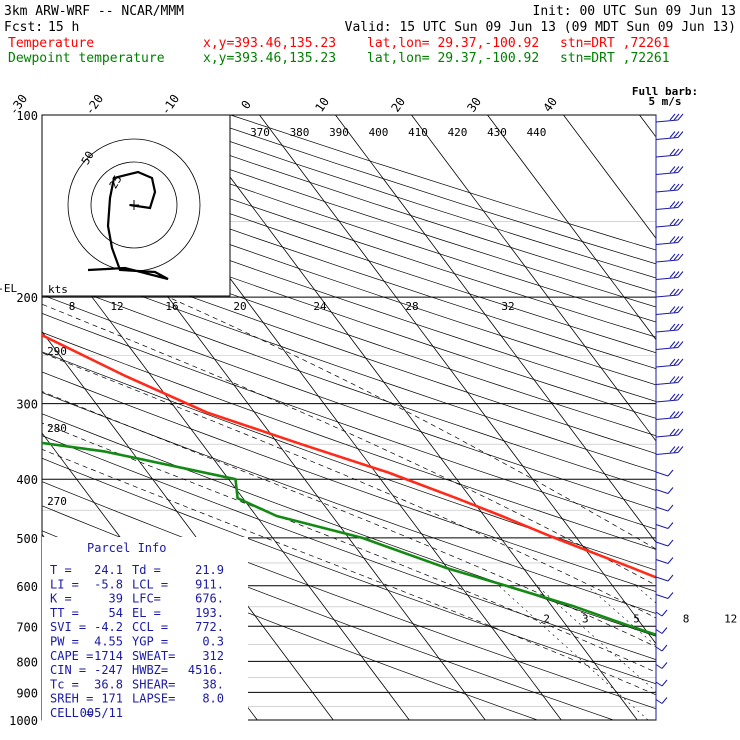  What do you see at coordinates (108, 670) in the screenshot?
I see `parcel-row-7-col-1: -247` at bounding box center [108, 670].